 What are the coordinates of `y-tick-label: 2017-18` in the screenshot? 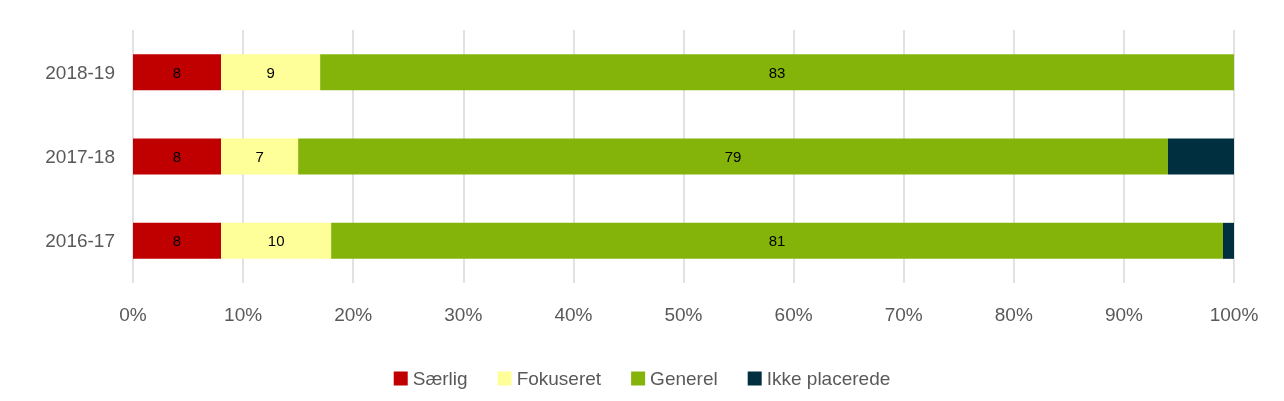 It's located at (80, 156).